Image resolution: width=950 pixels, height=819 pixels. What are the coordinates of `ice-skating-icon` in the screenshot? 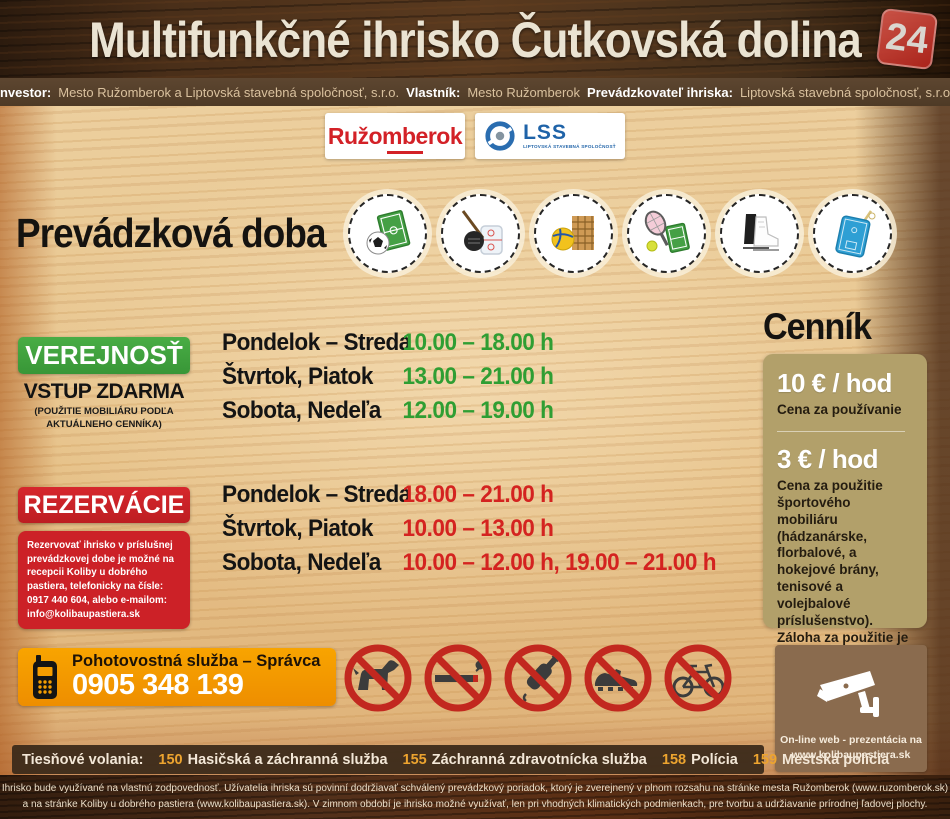 It's located at (759, 233).